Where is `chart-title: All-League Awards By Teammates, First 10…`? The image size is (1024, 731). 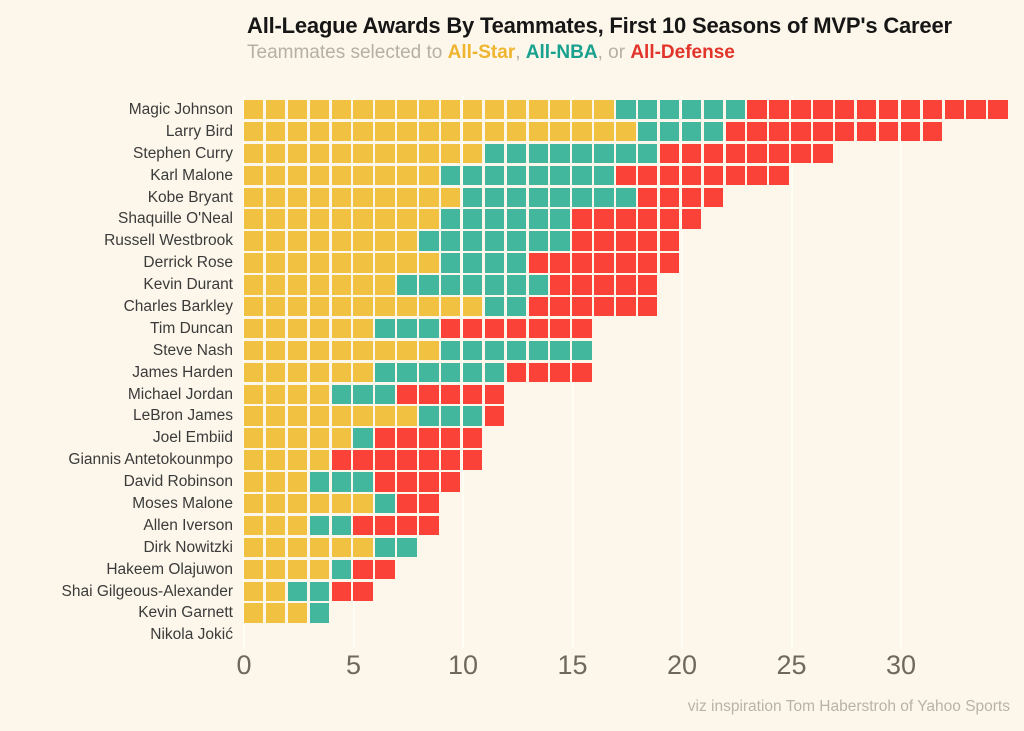 chart-title: All-League Awards By Teammates, First 10… is located at coordinates (599, 25).